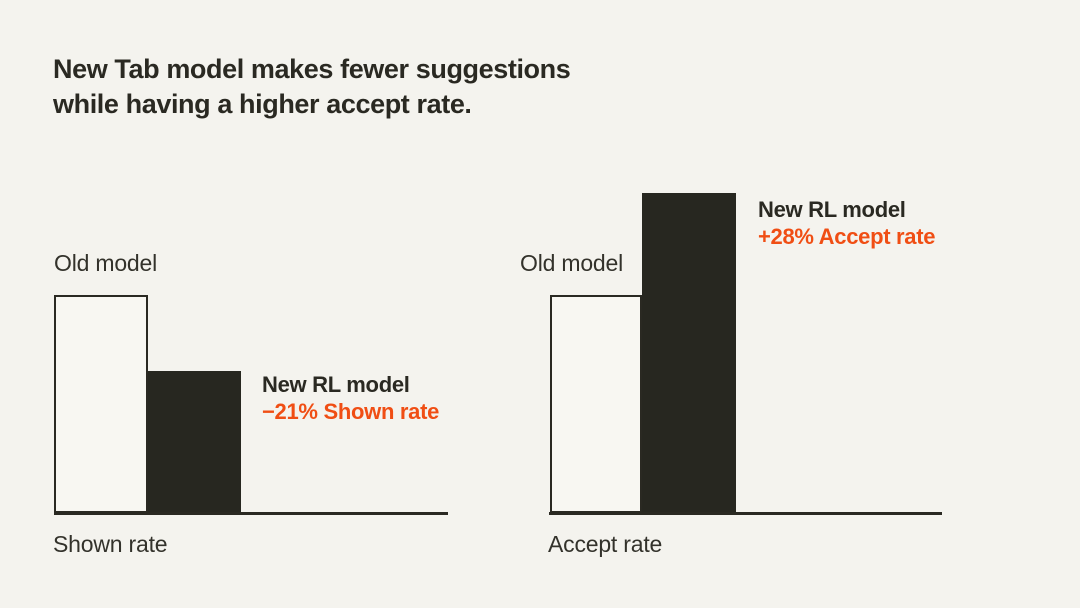  I want to click on accept-rate-annotation-model: New RL model, so click(832, 209).